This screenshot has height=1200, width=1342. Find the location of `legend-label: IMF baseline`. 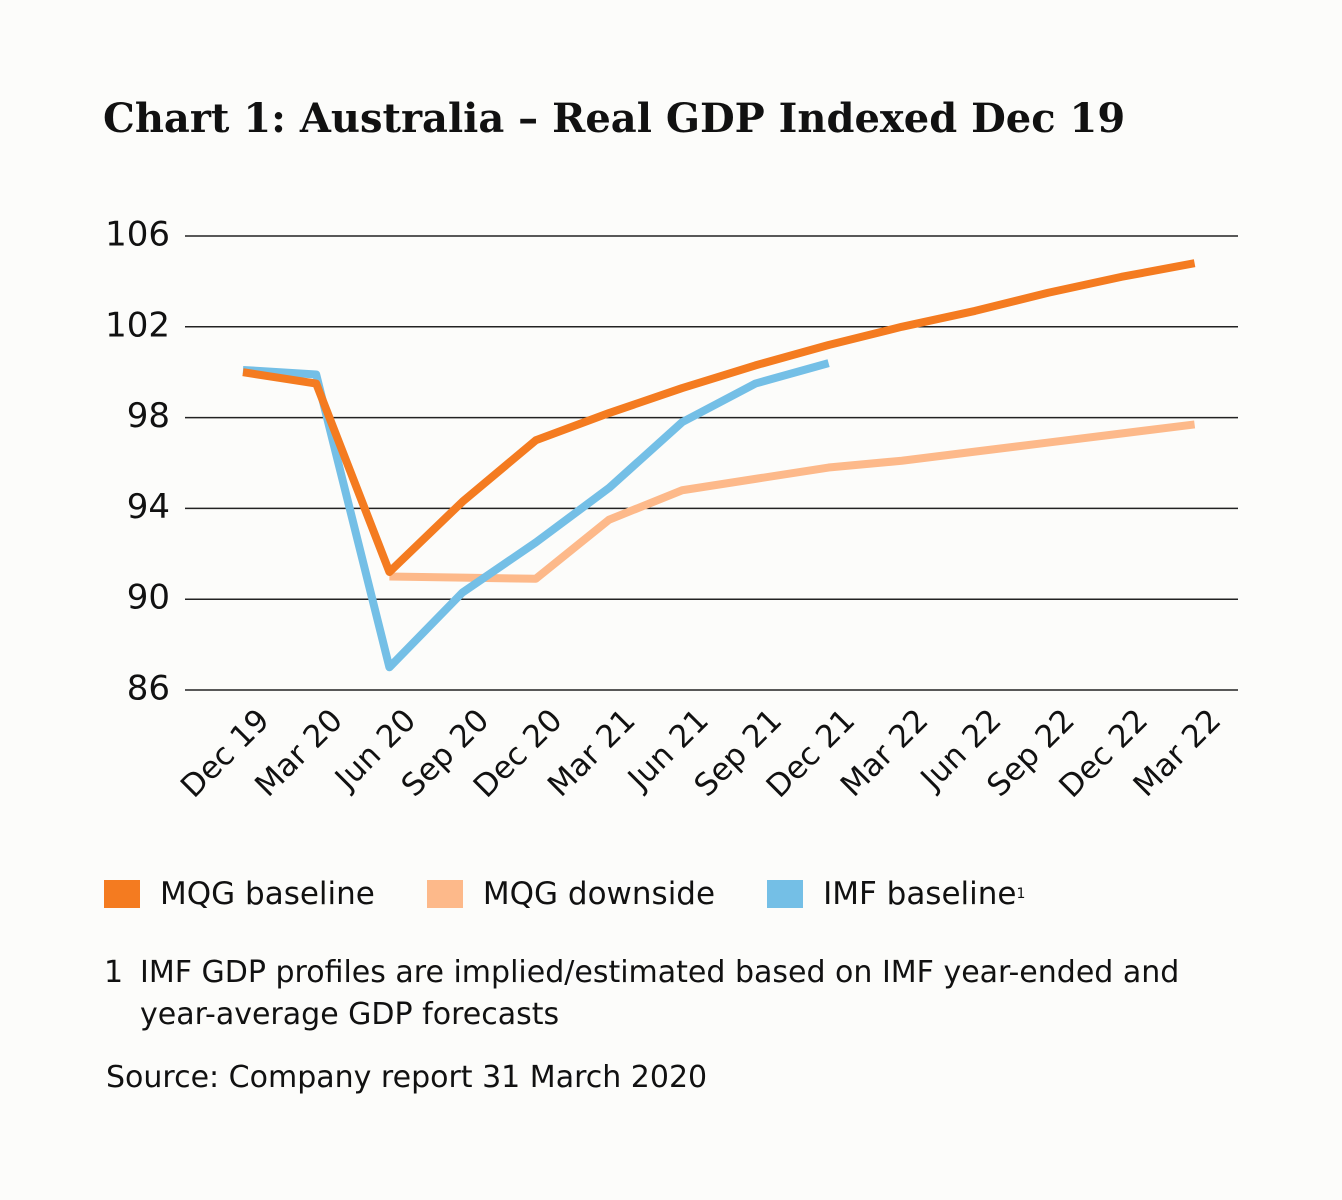

legend-label: IMF baseline is located at coordinates (920, 894).